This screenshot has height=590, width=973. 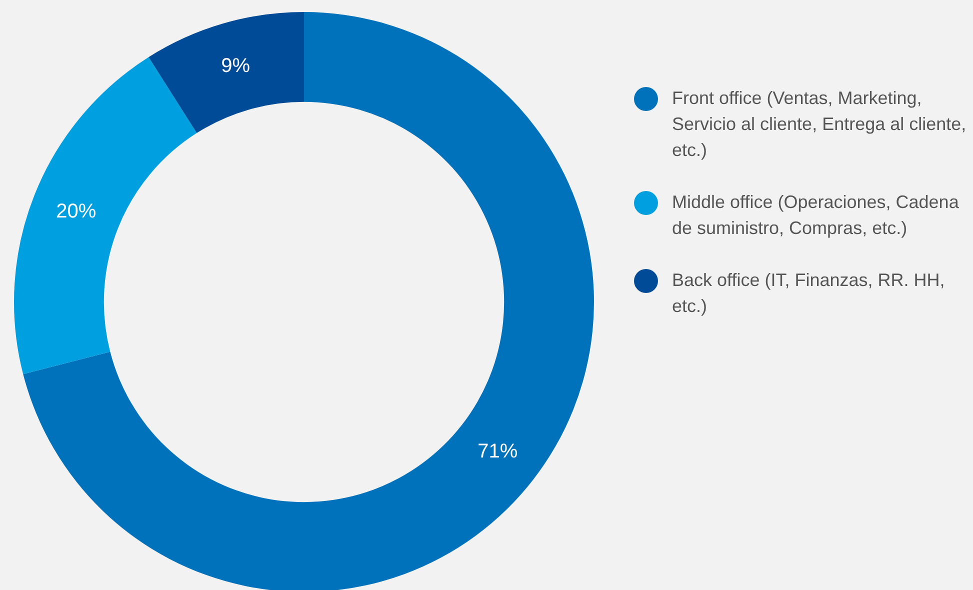 I want to click on legend-label: Middle office (Operaciones, Cadena de suministro, Compras, etc.), so click(x=816, y=215).